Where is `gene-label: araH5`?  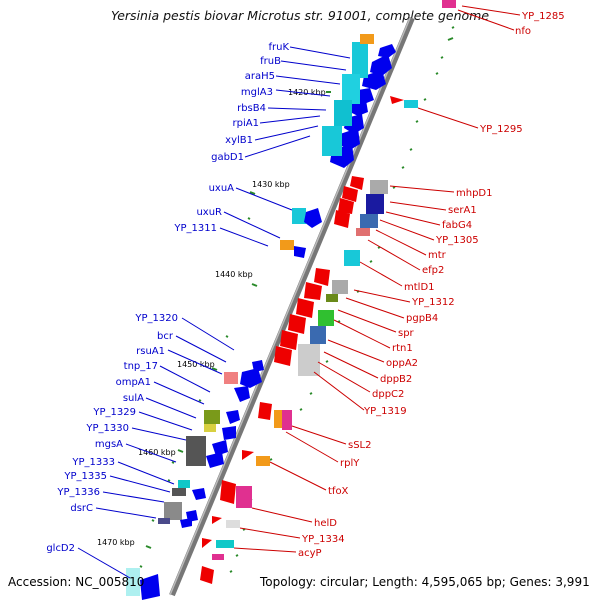
gene-label: araH5 is located at coordinates (260, 76).